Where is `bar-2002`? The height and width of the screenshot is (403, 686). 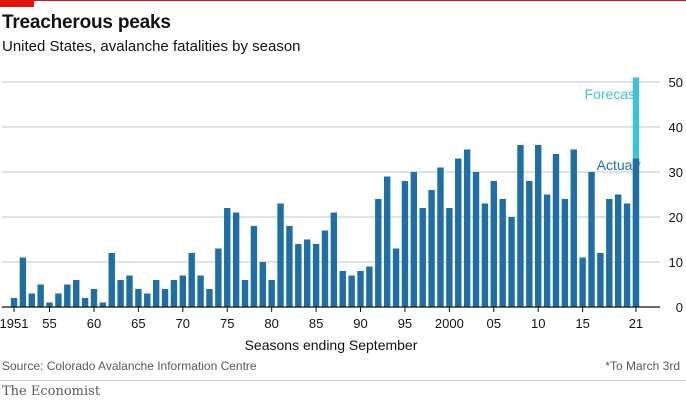 bar-2002 is located at coordinates (467, 228).